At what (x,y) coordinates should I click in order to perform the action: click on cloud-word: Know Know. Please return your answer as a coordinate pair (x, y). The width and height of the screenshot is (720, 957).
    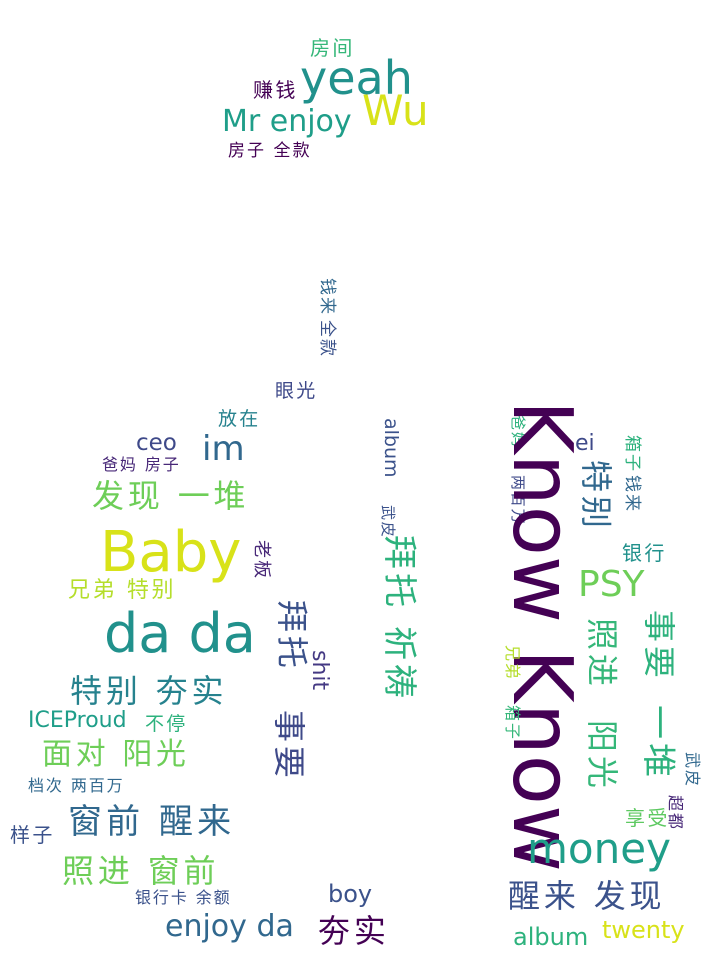
    Looking at the image, I should click on (541, 636).